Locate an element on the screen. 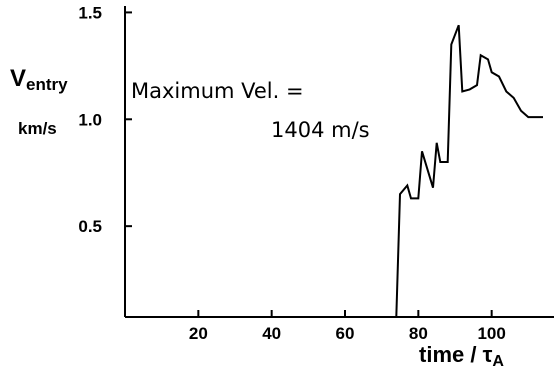 Image resolution: width=554 pixels, height=371 pixels. y-axis-unit: km/s is located at coordinates (37, 128).